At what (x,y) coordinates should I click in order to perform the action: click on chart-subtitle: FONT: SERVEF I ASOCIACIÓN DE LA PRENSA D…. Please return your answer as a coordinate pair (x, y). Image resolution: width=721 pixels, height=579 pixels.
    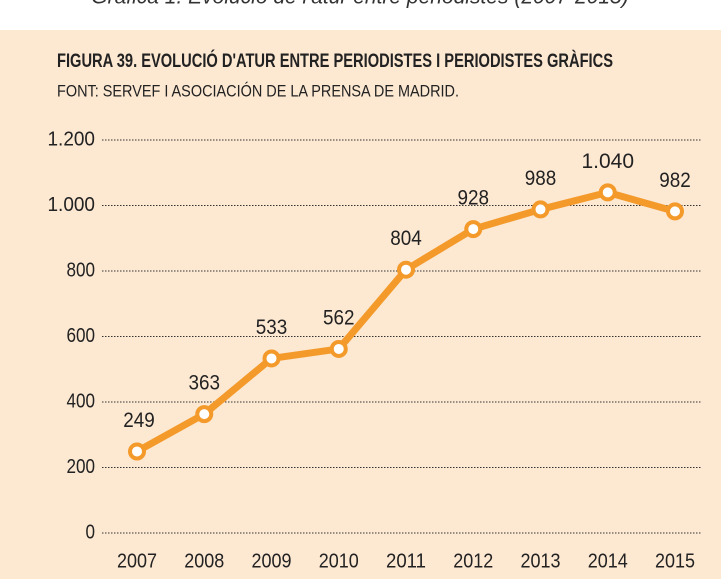
    Looking at the image, I should click on (258, 90).